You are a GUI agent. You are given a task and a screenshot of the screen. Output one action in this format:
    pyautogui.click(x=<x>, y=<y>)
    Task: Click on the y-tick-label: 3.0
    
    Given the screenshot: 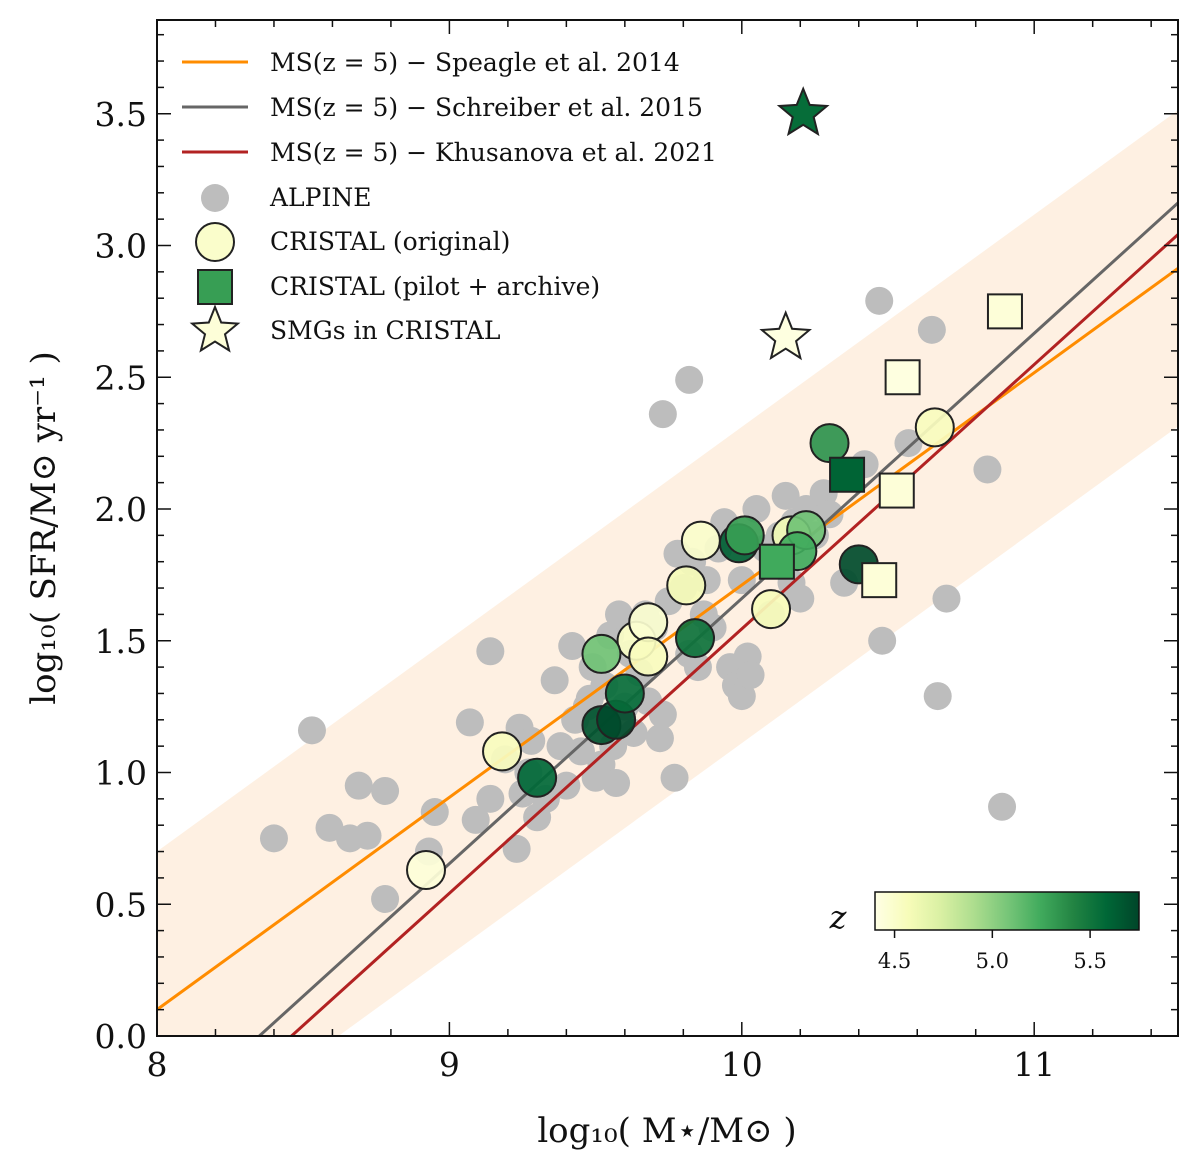 What is the action you would take?
    pyautogui.click(x=121, y=246)
    